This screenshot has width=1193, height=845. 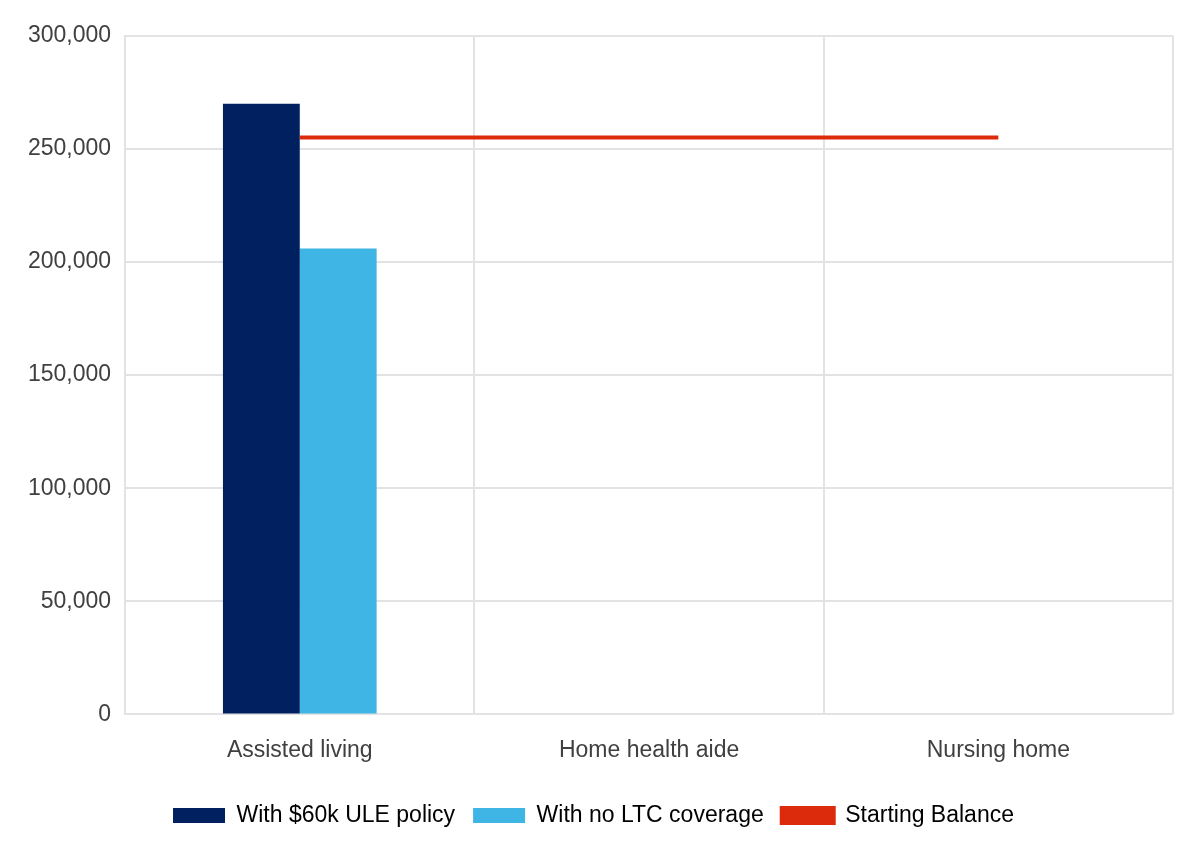 What do you see at coordinates (929, 813) in the screenshot?
I see `legend-label: Starting Balance` at bounding box center [929, 813].